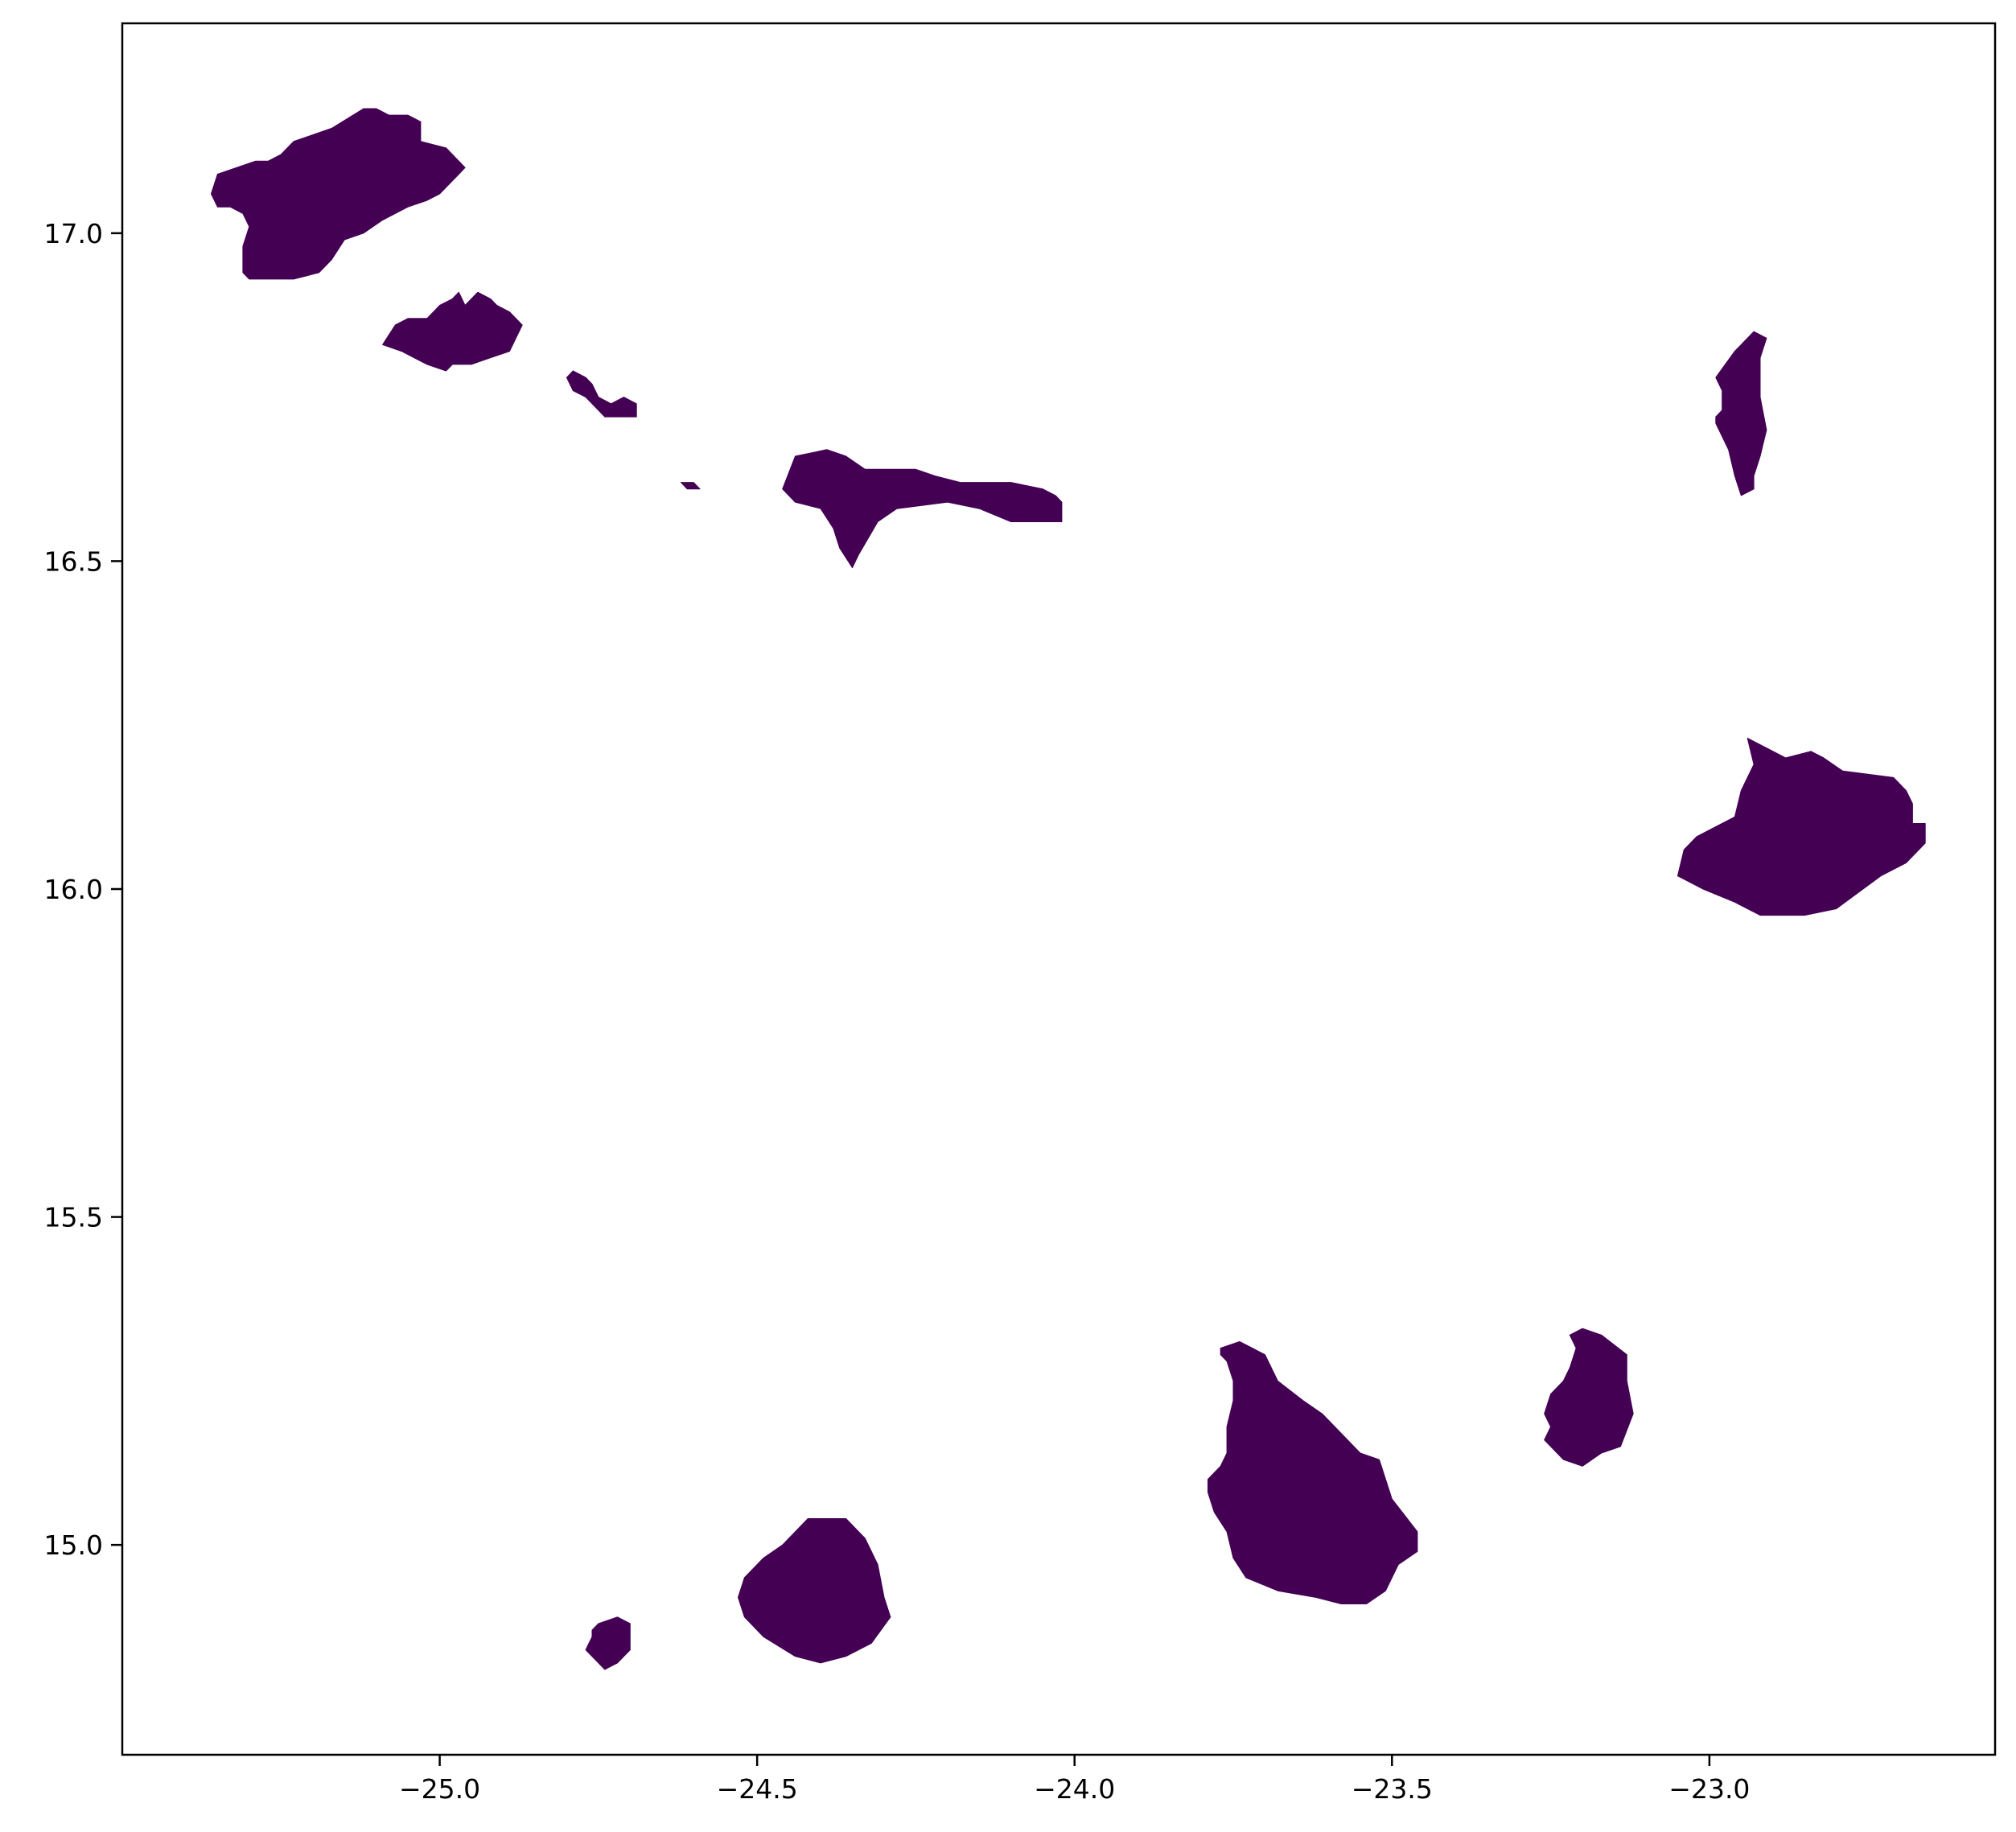 The image size is (2016, 1832). What do you see at coordinates (1741, 413) in the screenshot?
I see `island-sal` at bounding box center [1741, 413].